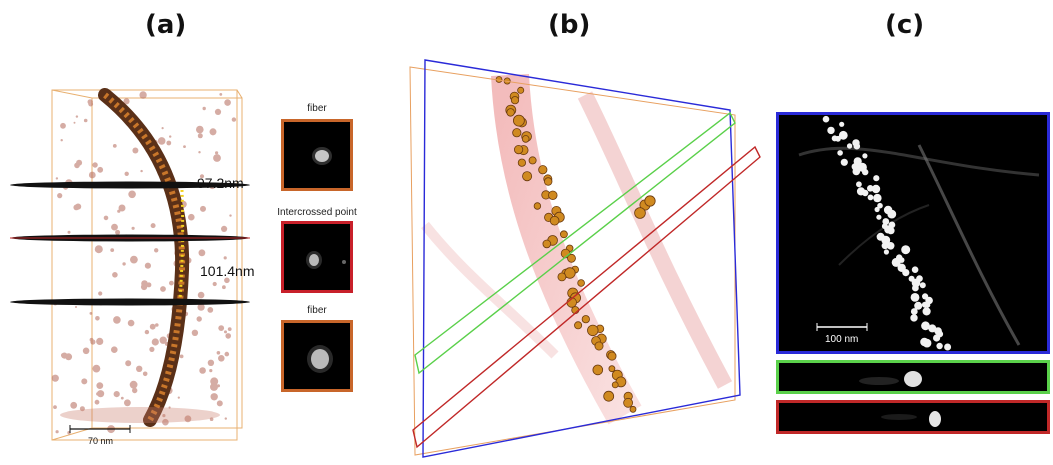 Image resolution: width=1053 pixels, height=465 pixels. Describe the element at coordinates (130, 243) in the screenshot. I see `slice-planes` at that location.